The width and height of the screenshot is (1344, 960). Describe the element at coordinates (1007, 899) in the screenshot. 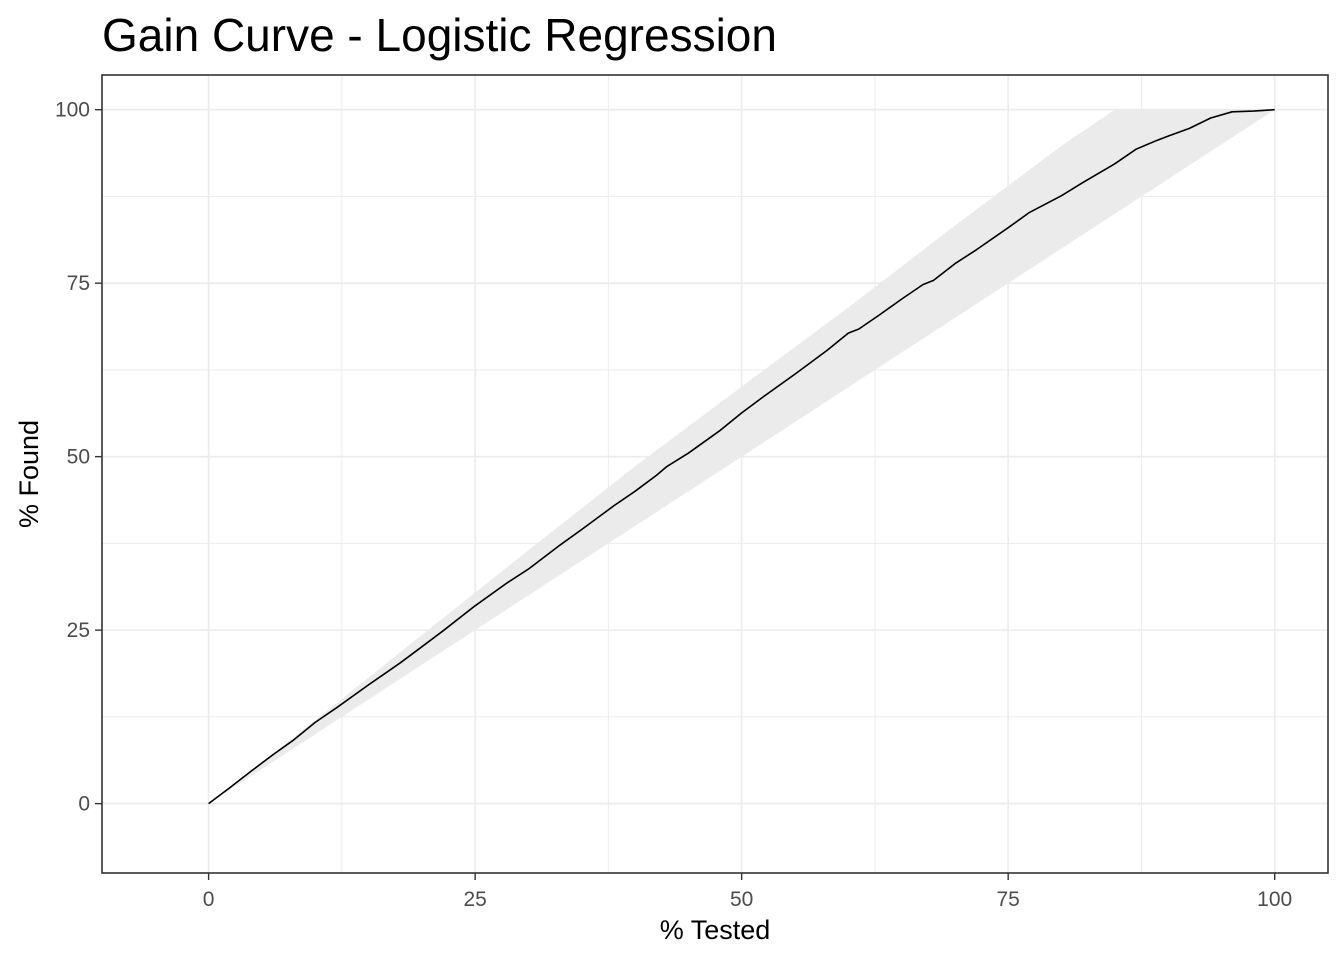

I see `x-tick-label: 75` at that location.